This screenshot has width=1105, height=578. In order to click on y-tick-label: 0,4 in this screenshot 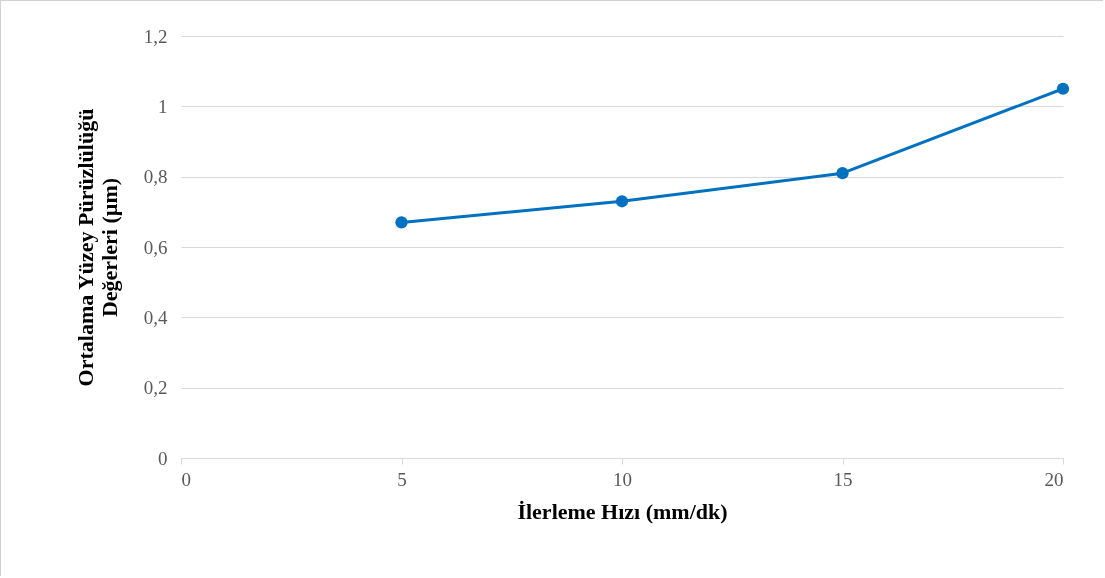, I will do `click(155, 317)`.